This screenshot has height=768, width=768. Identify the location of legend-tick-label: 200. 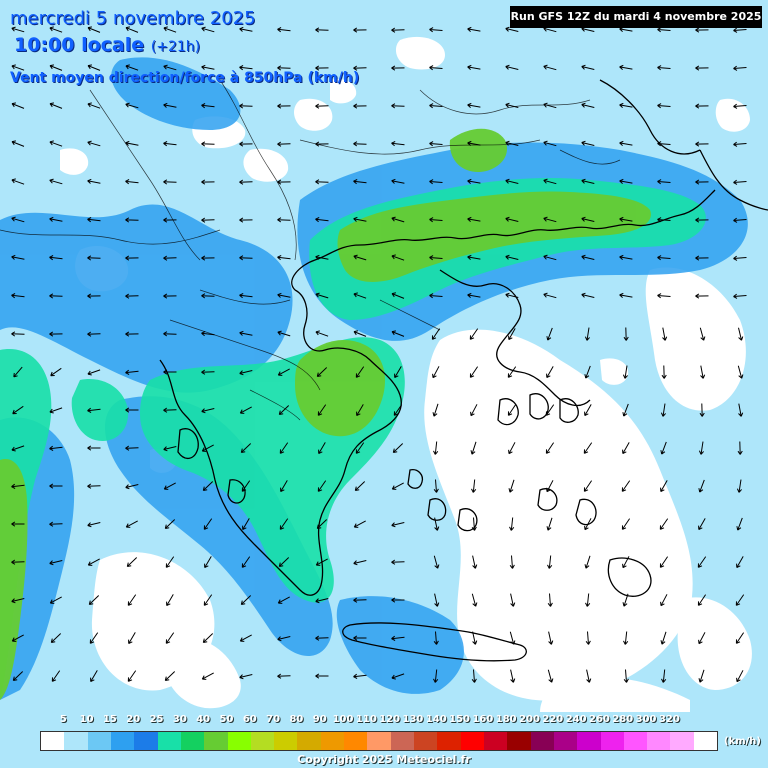
(529, 719).